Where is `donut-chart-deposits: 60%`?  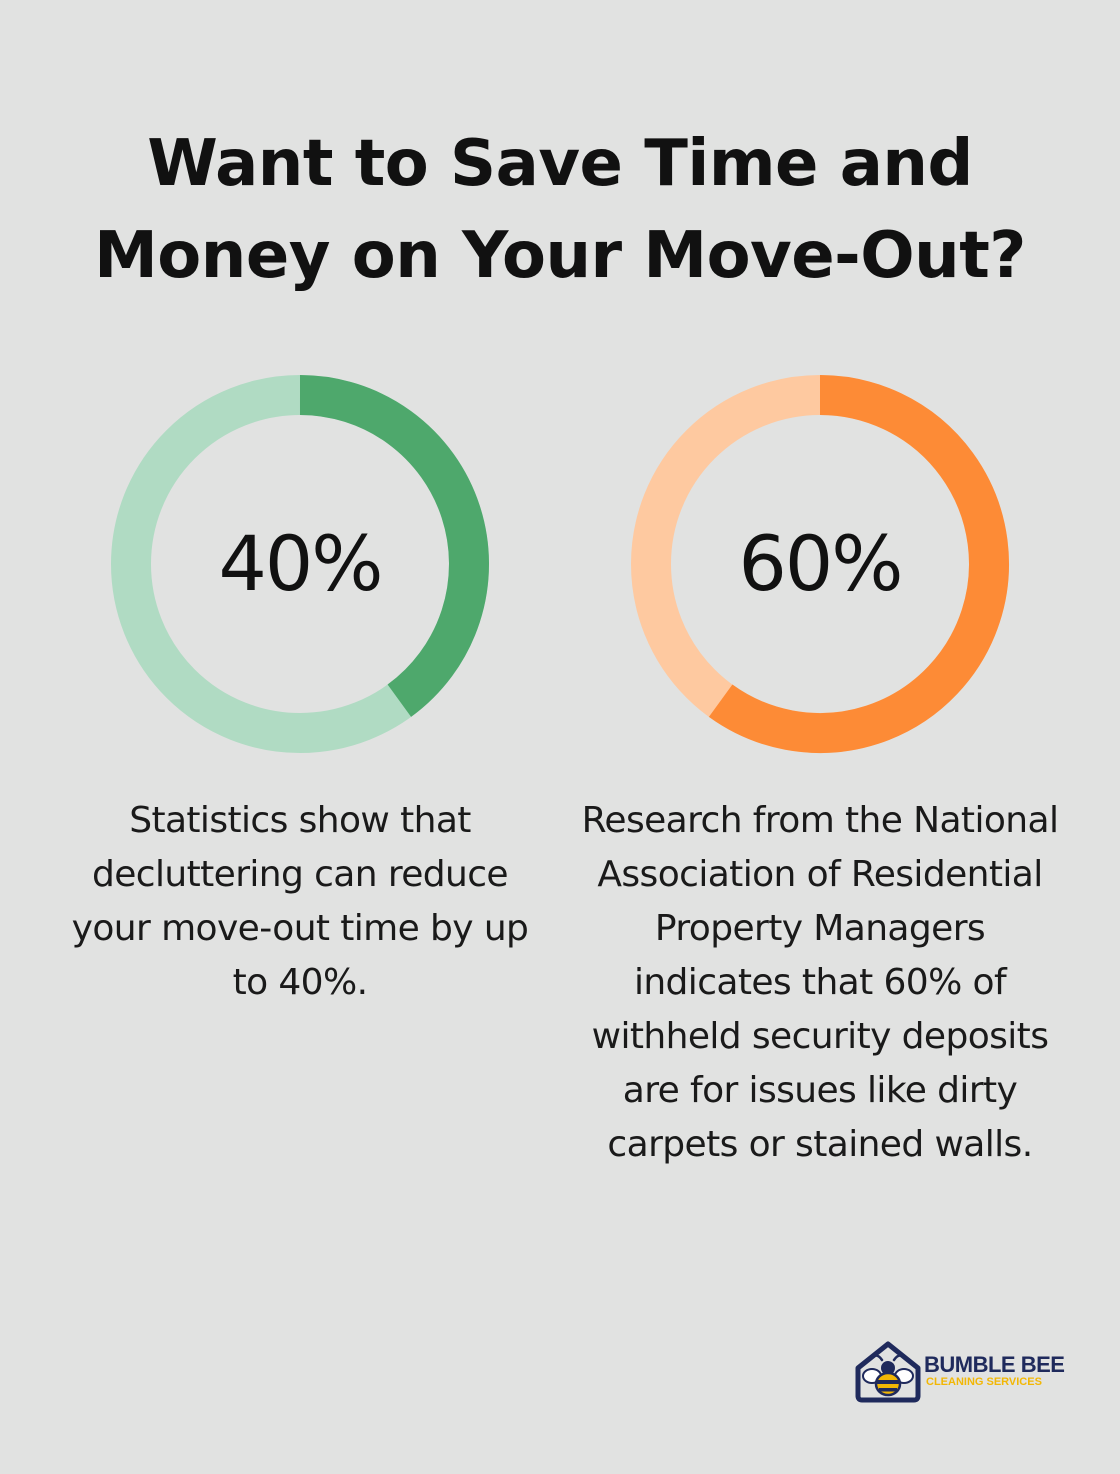 donut-chart-deposits: 60% is located at coordinates (820, 564).